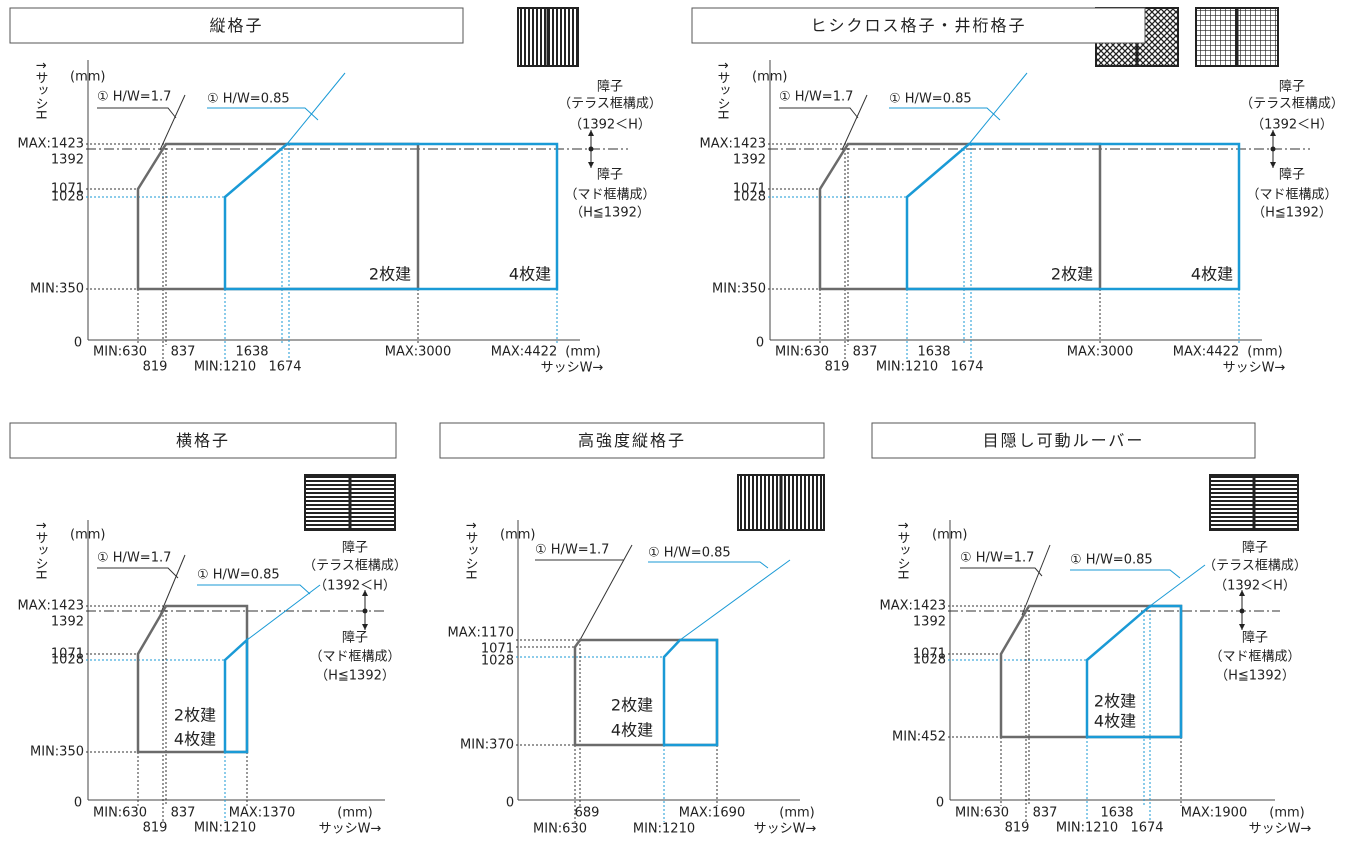 This screenshot has height=841, width=1349. What do you see at coordinates (982, 813) in the screenshot?
I see `x-label: MIN:630` at bounding box center [982, 813].